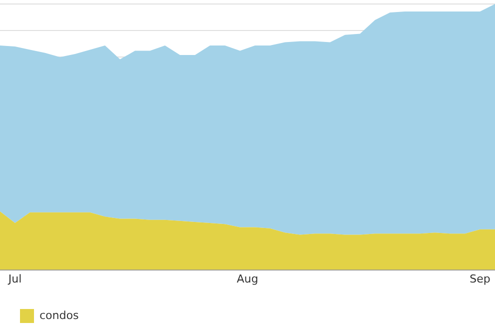  I want to click on x-tick-label: Aug, so click(247, 279).